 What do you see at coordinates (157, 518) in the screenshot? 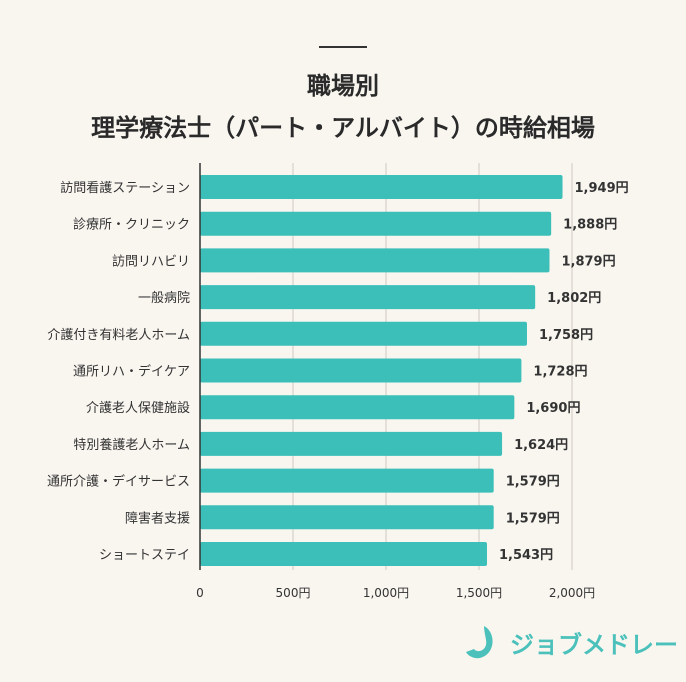
I see `category-label: 障害者支援` at bounding box center [157, 518].